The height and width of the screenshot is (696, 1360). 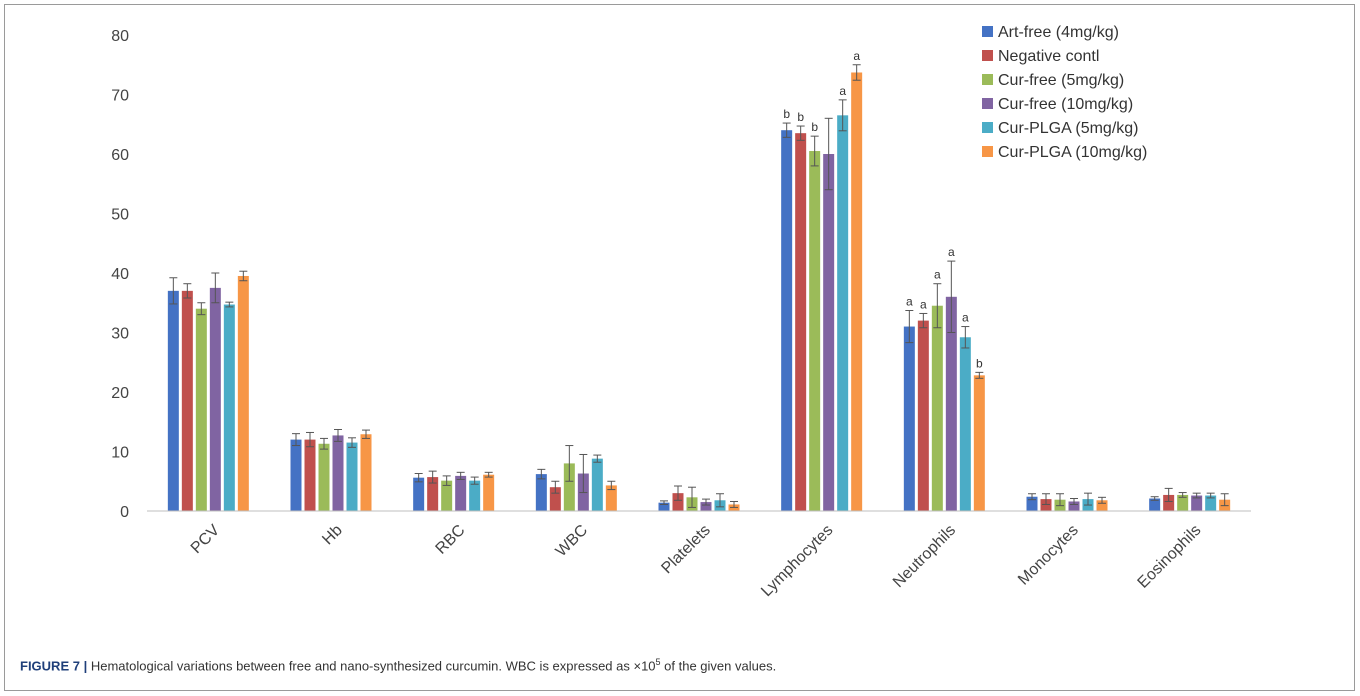 I want to click on caption-superscript: 5, so click(x=658, y=662).